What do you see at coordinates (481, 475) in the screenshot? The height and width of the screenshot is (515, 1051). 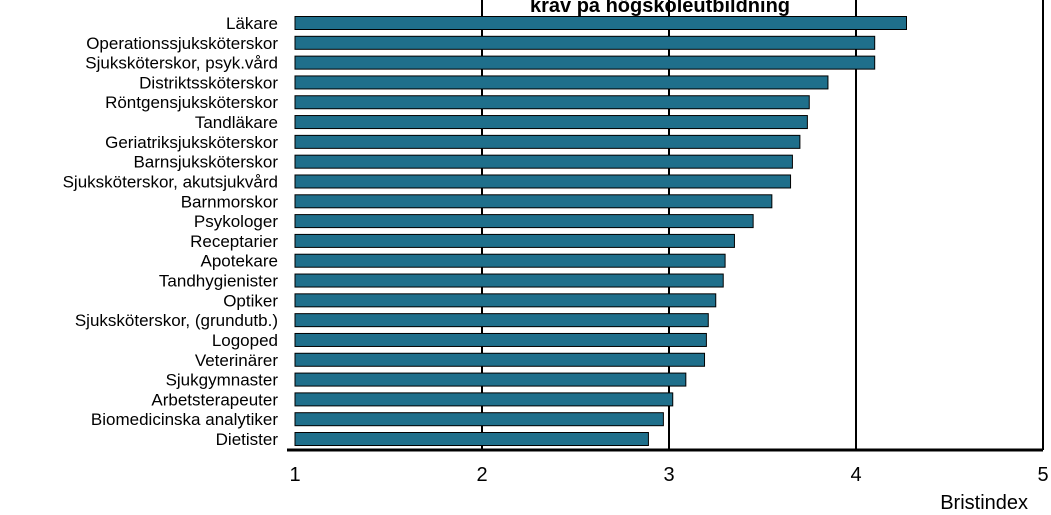 I see `x-tick-label: 2` at bounding box center [481, 475].